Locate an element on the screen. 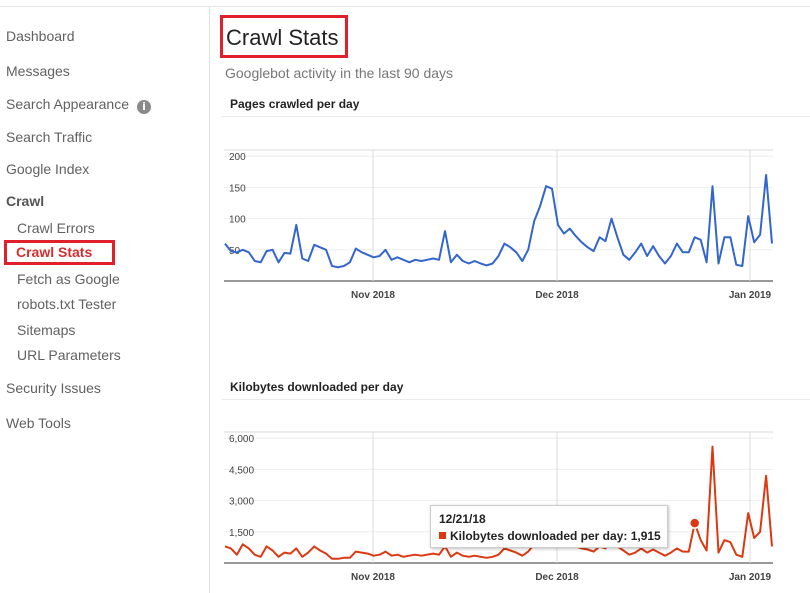  top-divider is located at coordinates (405, 6).